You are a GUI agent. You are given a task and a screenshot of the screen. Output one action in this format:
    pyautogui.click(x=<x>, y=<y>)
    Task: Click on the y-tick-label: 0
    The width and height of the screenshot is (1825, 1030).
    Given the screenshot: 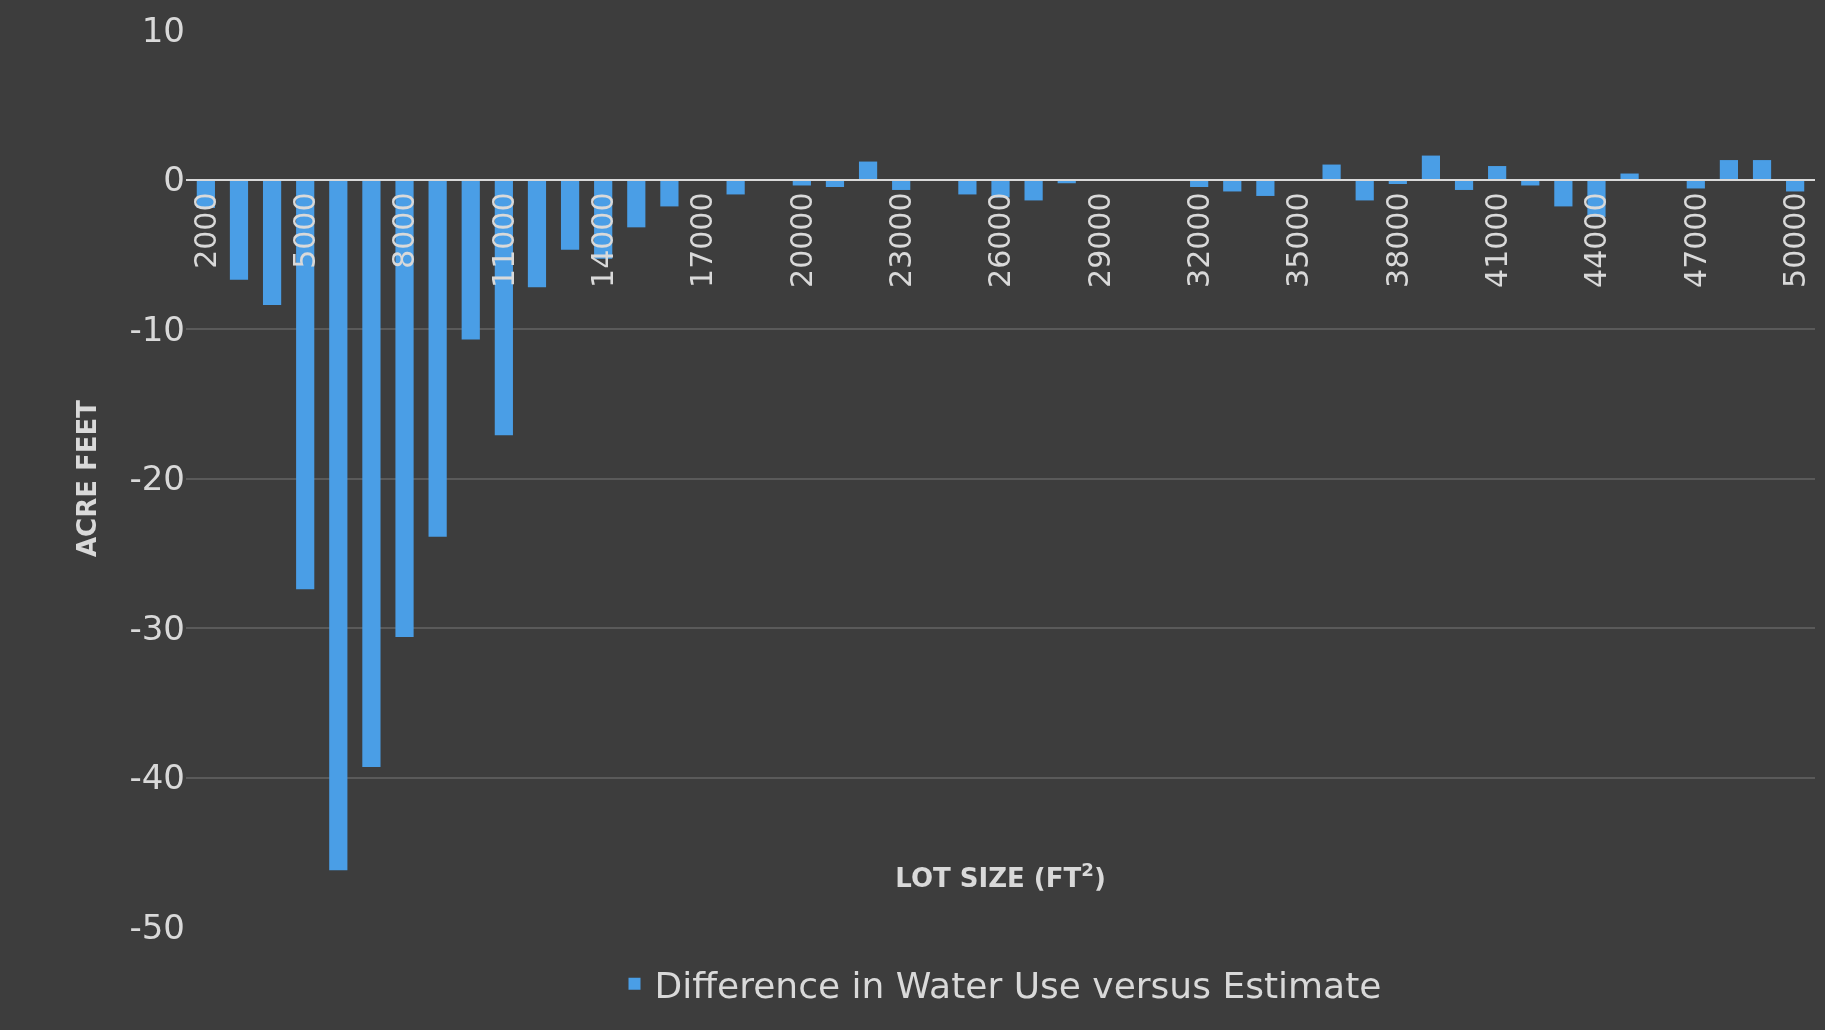 What is the action you would take?
    pyautogui.click(x=174, y=179)
    